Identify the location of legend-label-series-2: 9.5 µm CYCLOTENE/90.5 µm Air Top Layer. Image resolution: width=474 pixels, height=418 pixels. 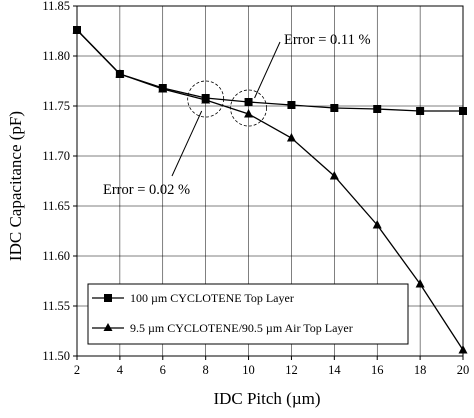
(241, 328).